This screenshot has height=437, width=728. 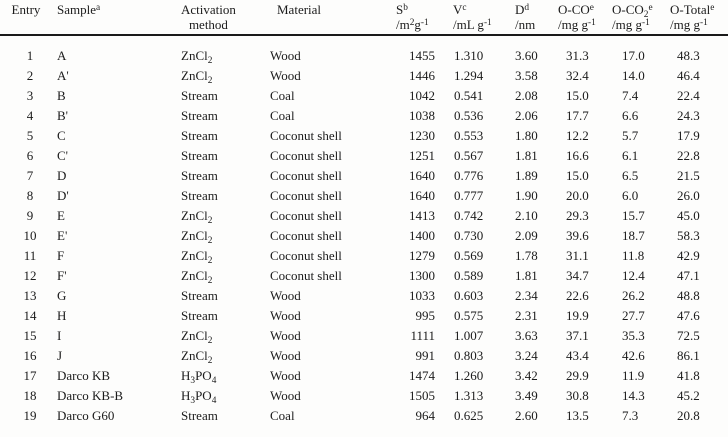 What do you see at coordinates (692, 9) in the screenshot?
I see `header-o-total-symbol: O-Totale` at bounding box center [692, 9].